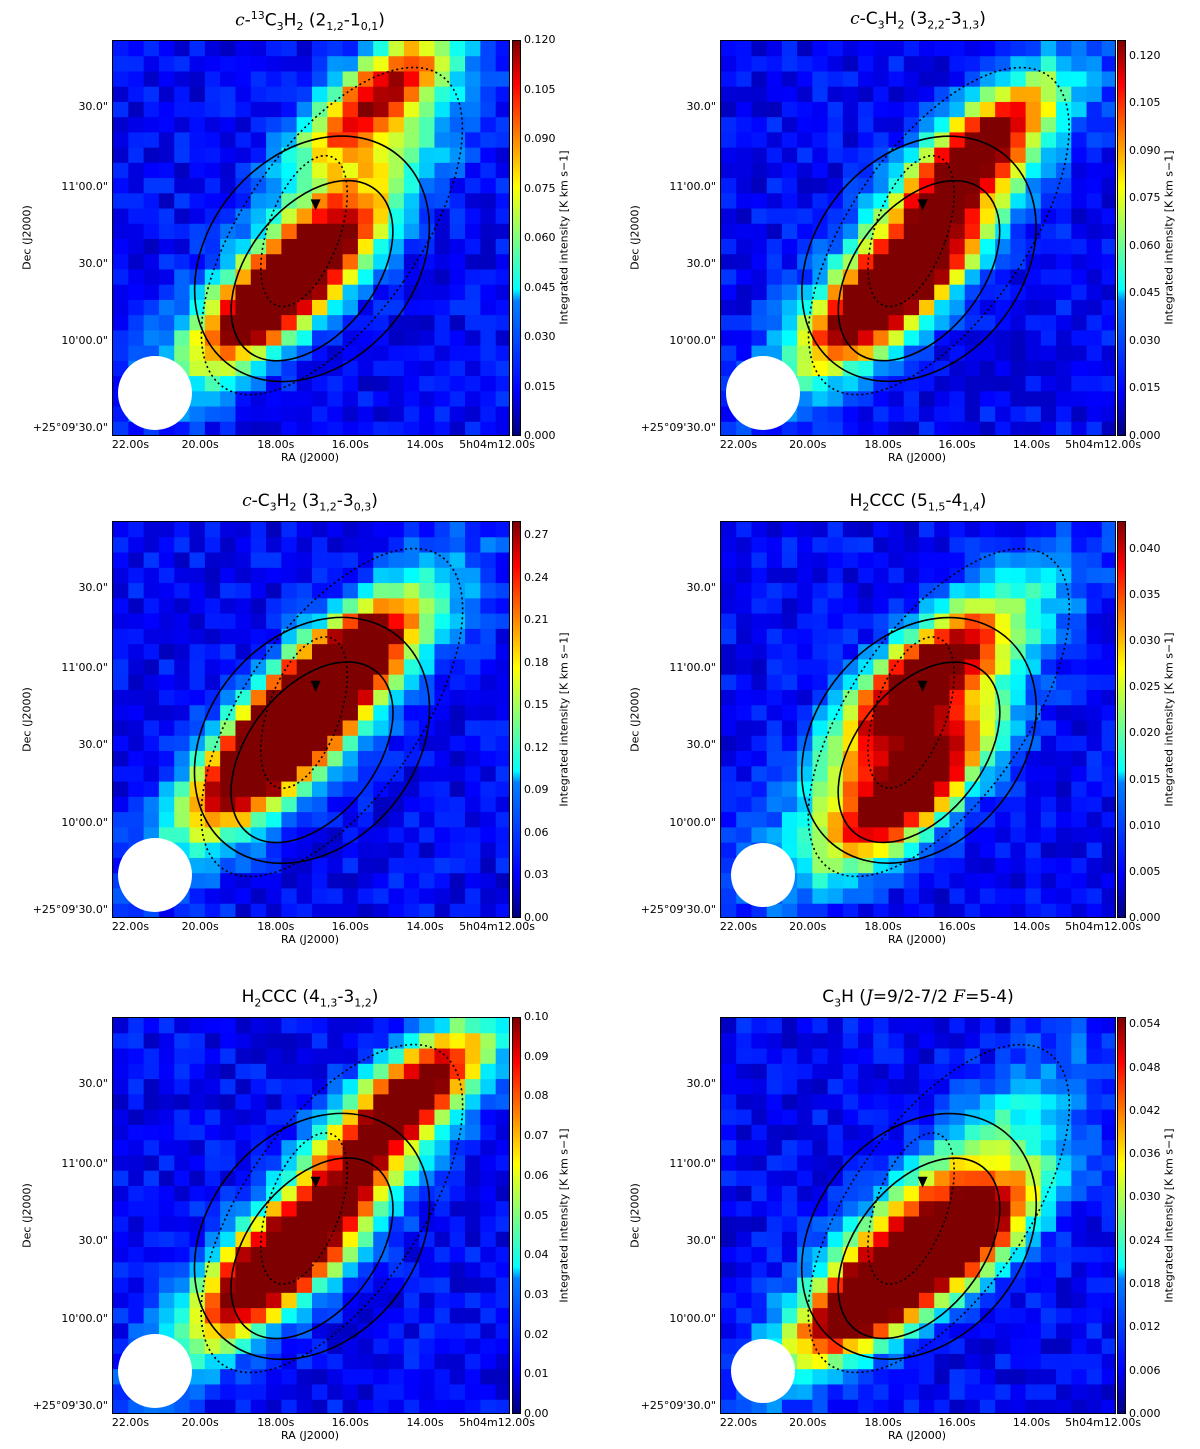 The width and height of the screenshot is (1200, 1449). I want to click on colorbar-label: Integrated intensity [K km s−1], so click(1169, 237).